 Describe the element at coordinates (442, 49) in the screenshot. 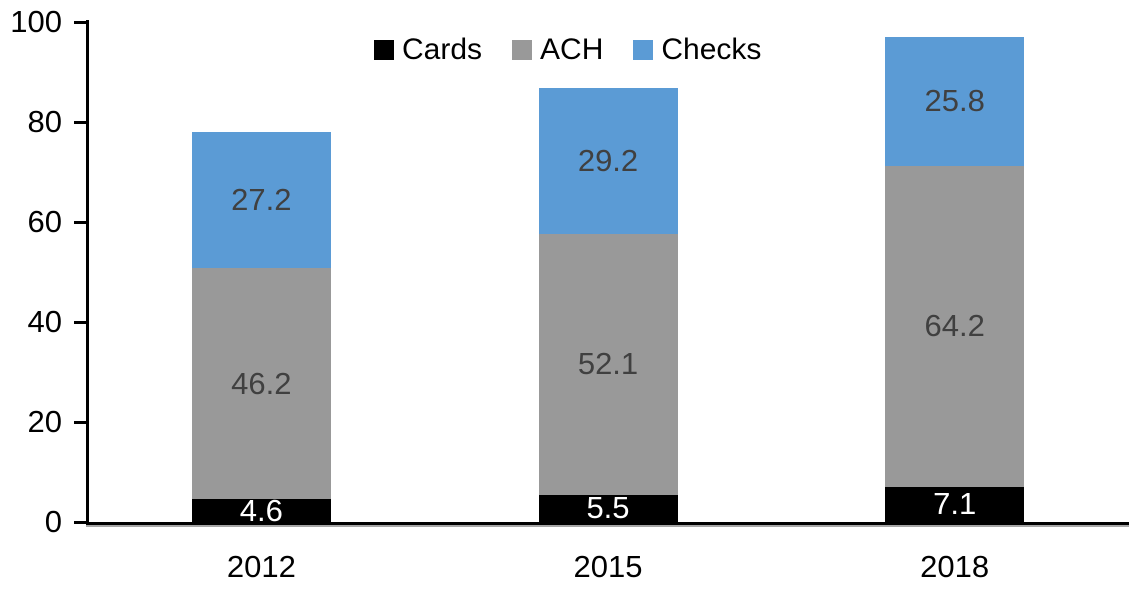

I see `legend-label-cards: Cards` at that location.